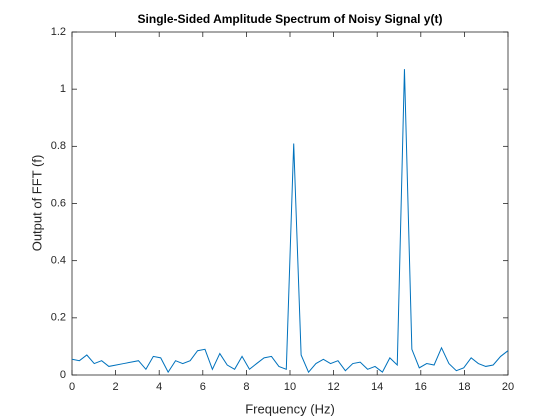 The height and width of the screenshot is (420, 560). What do you see at coordinates (421, 387) in the screenshot?
I see `x-tick-label: 16` at bounding box center [421, 387].